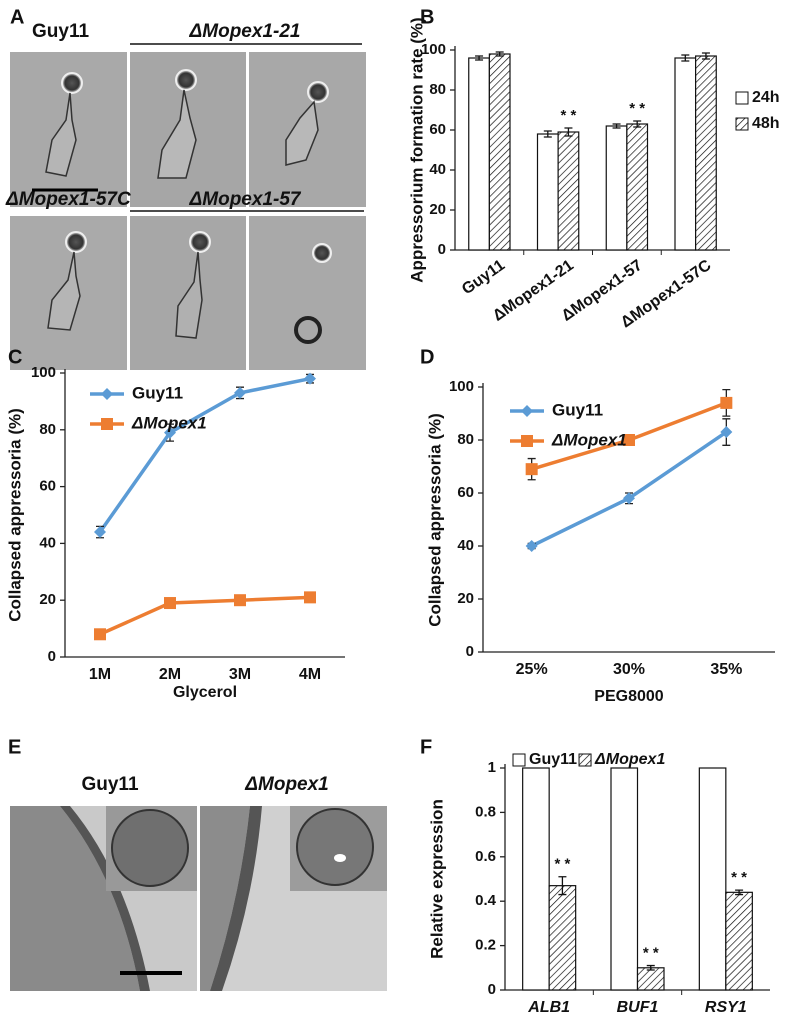  I want to click on x-tick-label: 4M, so click(310, 674).